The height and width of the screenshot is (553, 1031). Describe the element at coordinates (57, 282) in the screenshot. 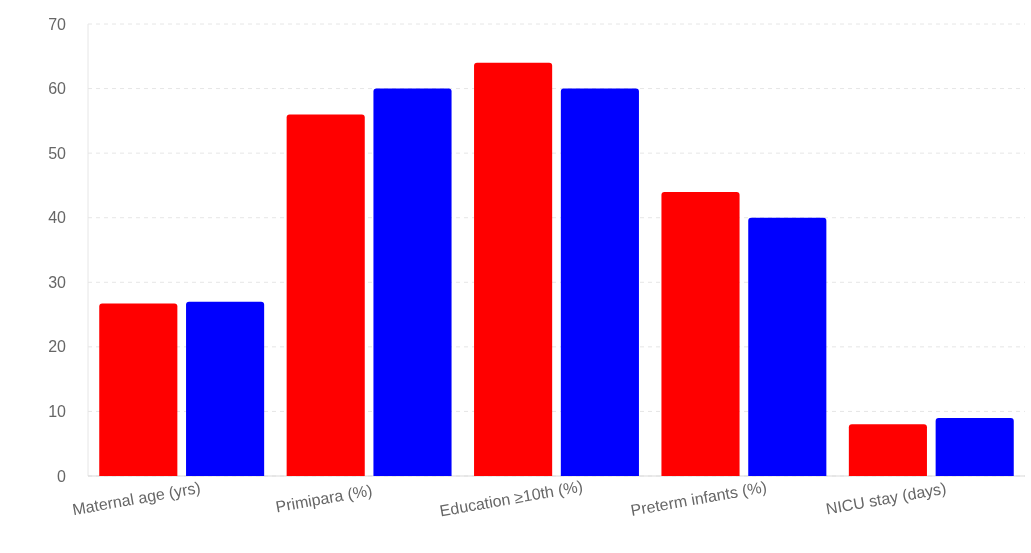

I see `y-tick-label: 30` at that location.